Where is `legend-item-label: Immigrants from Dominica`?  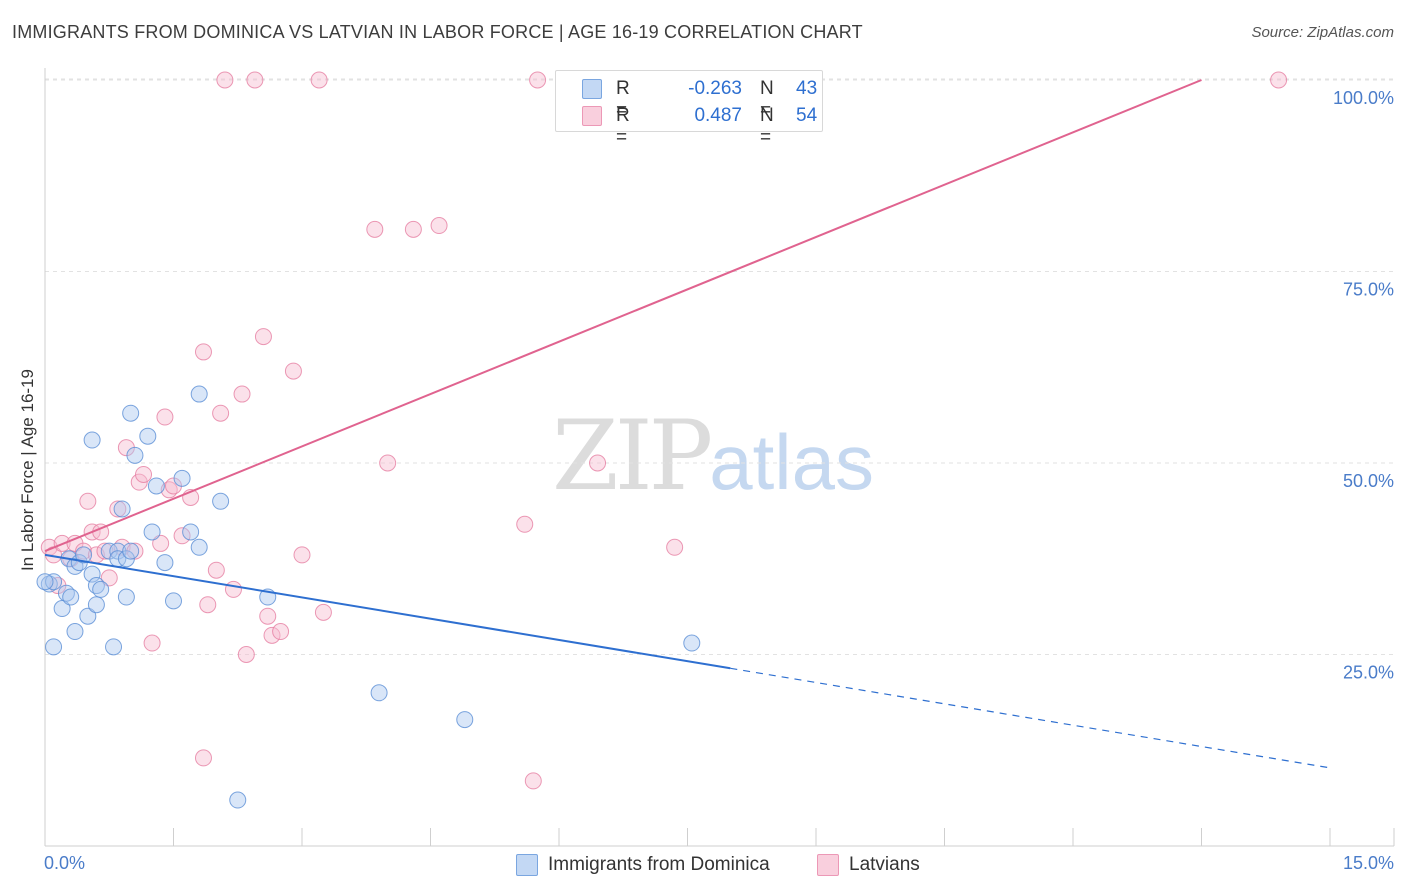
legend-item-label: Immigrants from Dominica is located at coordinates (659, 864).